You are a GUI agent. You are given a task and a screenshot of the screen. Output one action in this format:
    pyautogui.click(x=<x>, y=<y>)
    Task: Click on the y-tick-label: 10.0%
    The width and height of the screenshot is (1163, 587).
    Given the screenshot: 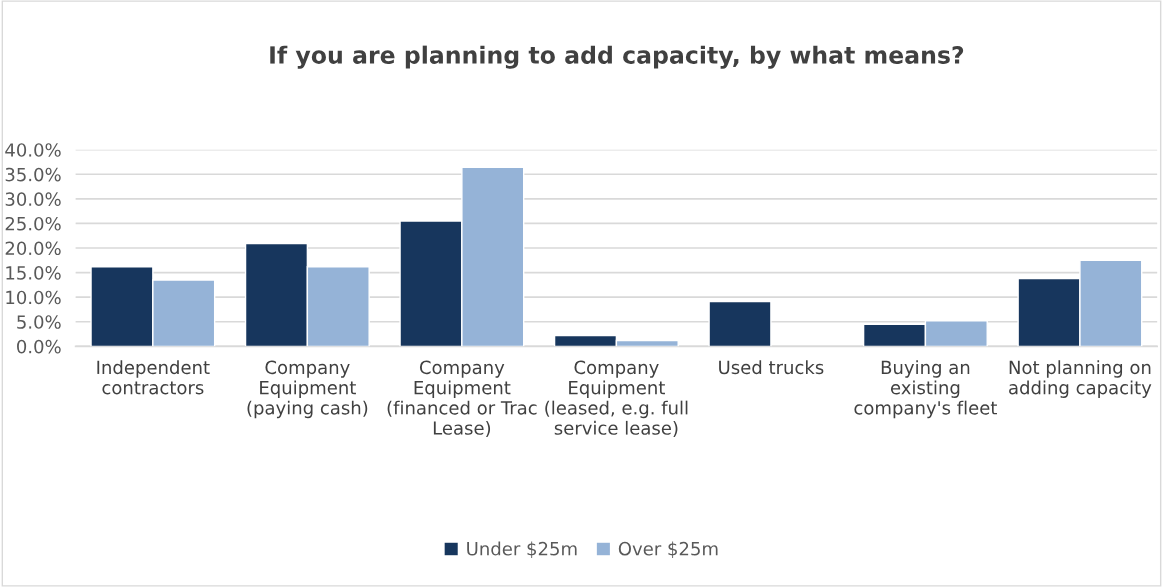 What is the action you would take?
    pyautogui.click(x=33, y=297)
    